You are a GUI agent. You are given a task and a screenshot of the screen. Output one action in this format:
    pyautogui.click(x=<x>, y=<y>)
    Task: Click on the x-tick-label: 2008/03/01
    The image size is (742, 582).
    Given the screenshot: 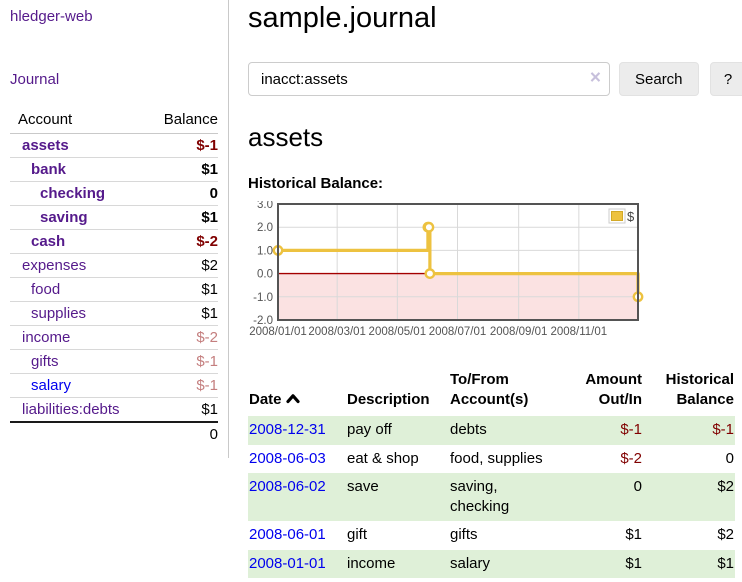 What is the action you would take?
    pyautogui.click(x=337, y=332)
    